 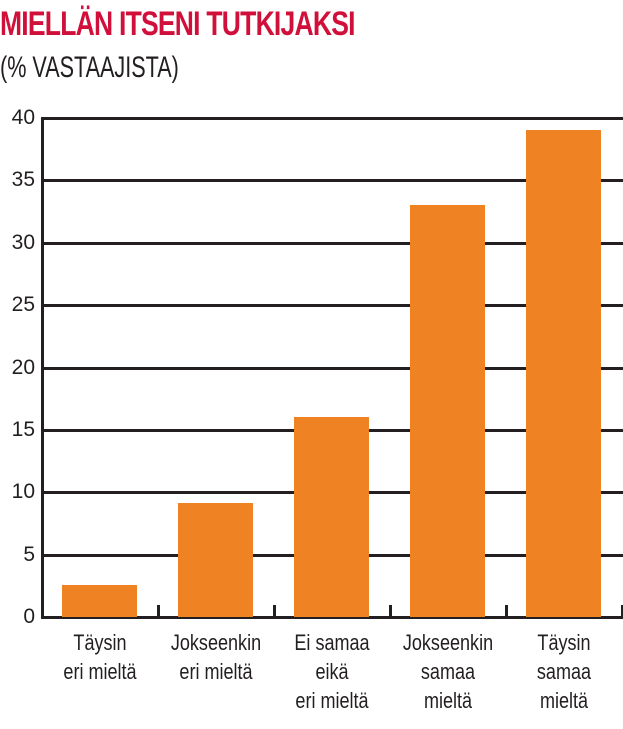 I want to click on y-tick-label: 10, so click(x=23, y=492).